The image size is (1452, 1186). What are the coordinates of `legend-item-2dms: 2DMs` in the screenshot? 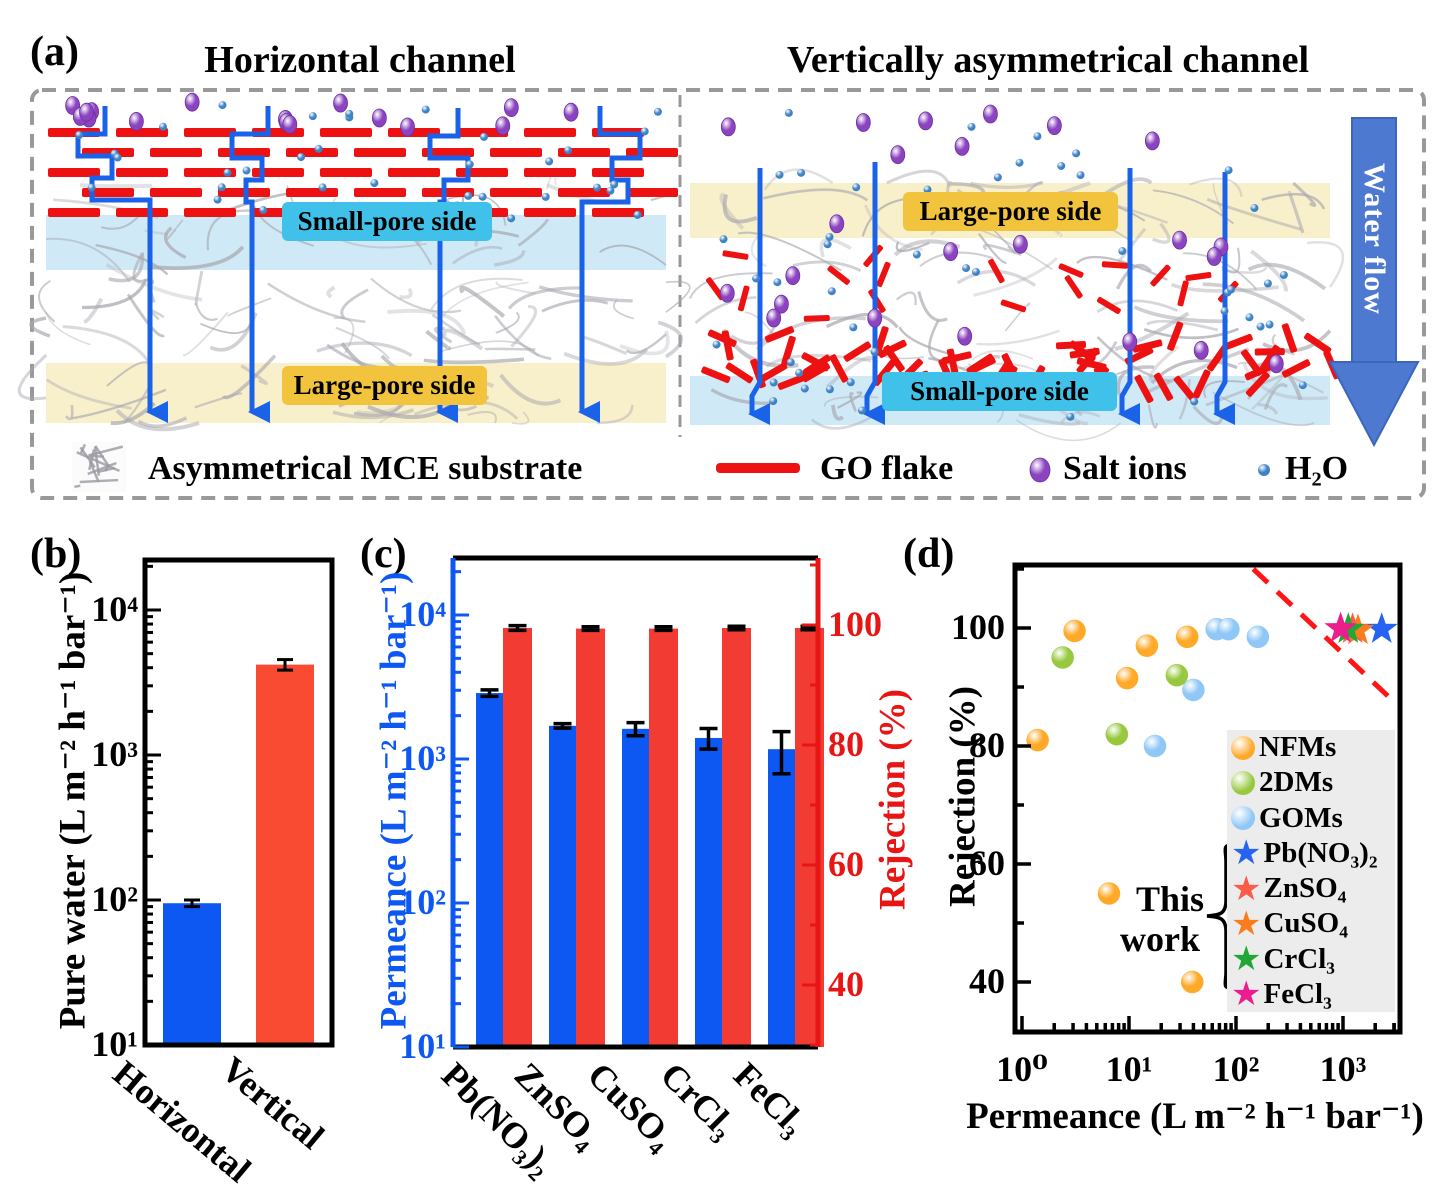 It's located at (1313, 783).